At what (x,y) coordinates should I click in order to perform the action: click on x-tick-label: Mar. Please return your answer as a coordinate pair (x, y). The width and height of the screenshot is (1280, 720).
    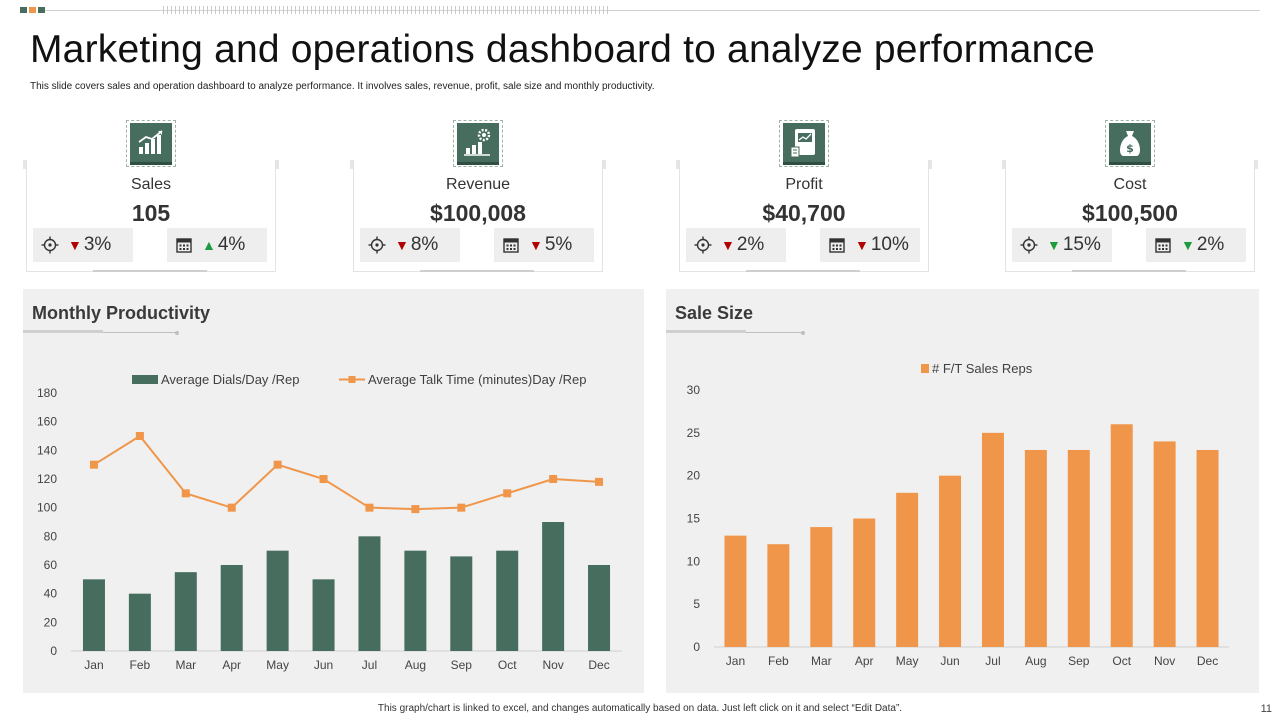
    Looking at the image, I should click on (185, 665).